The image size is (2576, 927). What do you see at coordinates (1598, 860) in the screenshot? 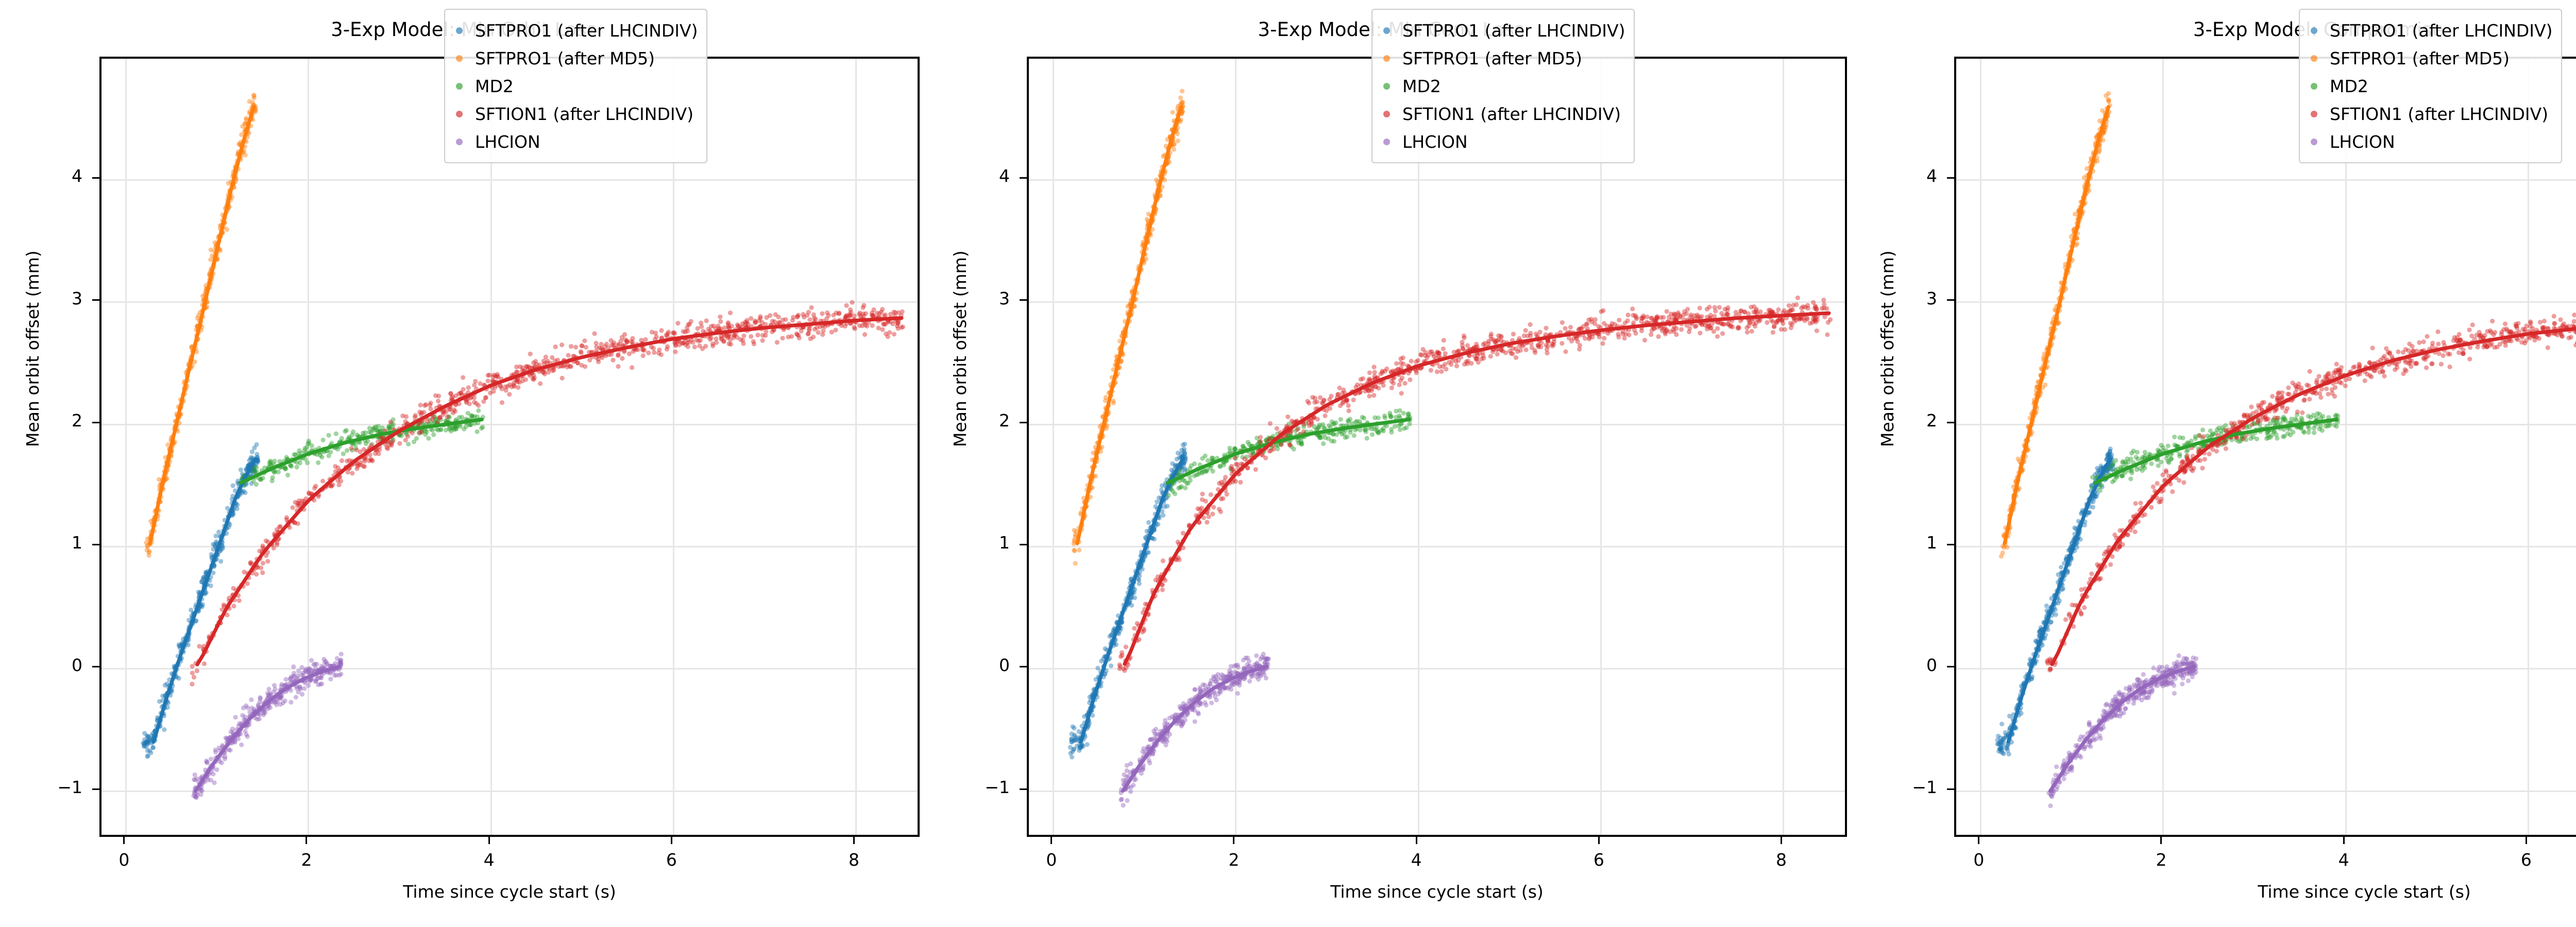
I see `x-tick-label: 6` at bounding box center [1598, 860].